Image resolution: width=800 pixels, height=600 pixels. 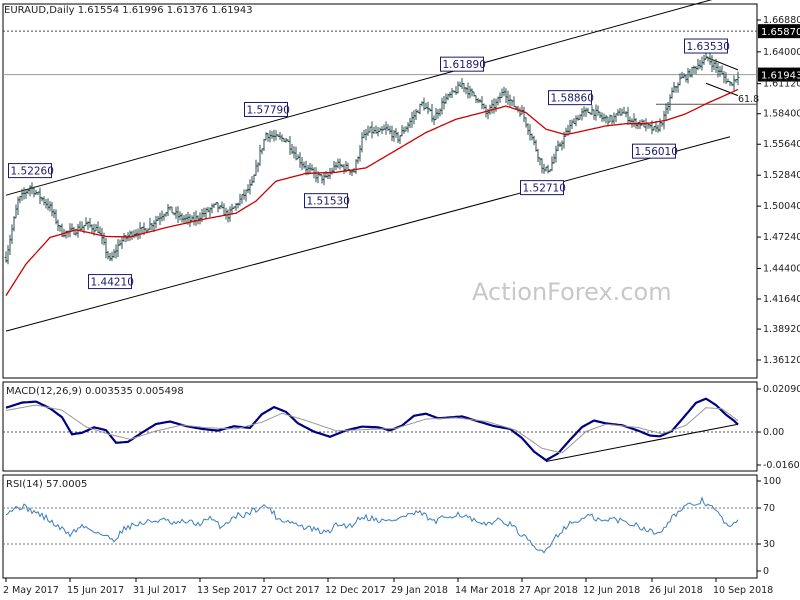 What do you see at coordinates (722, 89) in the screenshot?
I see `wedge-lower-line` at bounding box center [722, 89].